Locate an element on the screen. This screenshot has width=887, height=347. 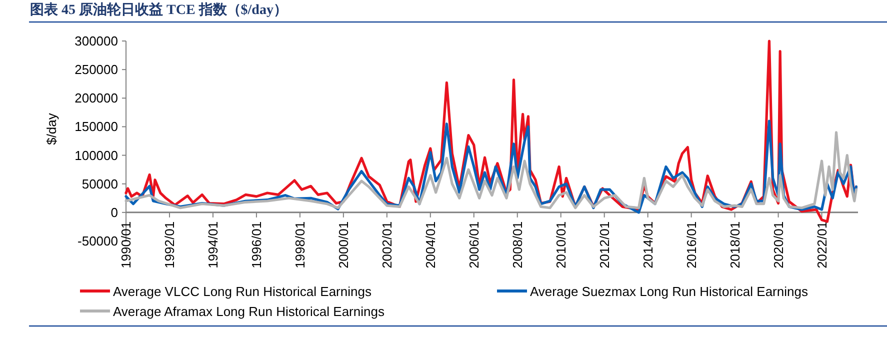
x-tick-label: 2012/01 is located at coordinates (604, 244).